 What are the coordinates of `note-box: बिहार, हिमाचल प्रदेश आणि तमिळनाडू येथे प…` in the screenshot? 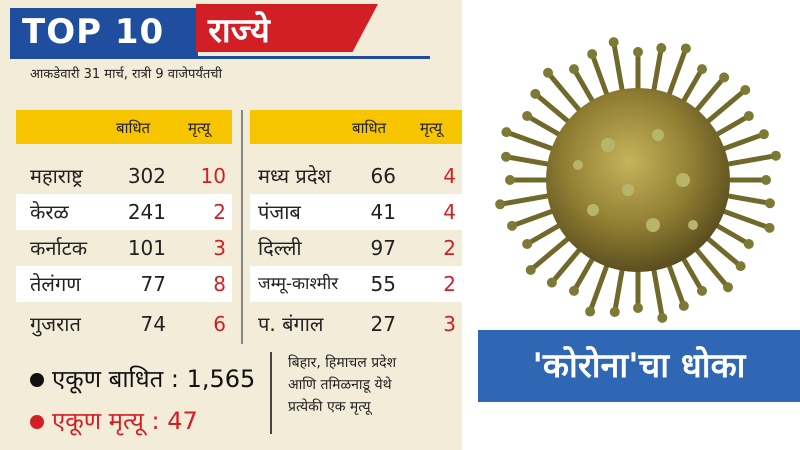 It's located at (365, 393).